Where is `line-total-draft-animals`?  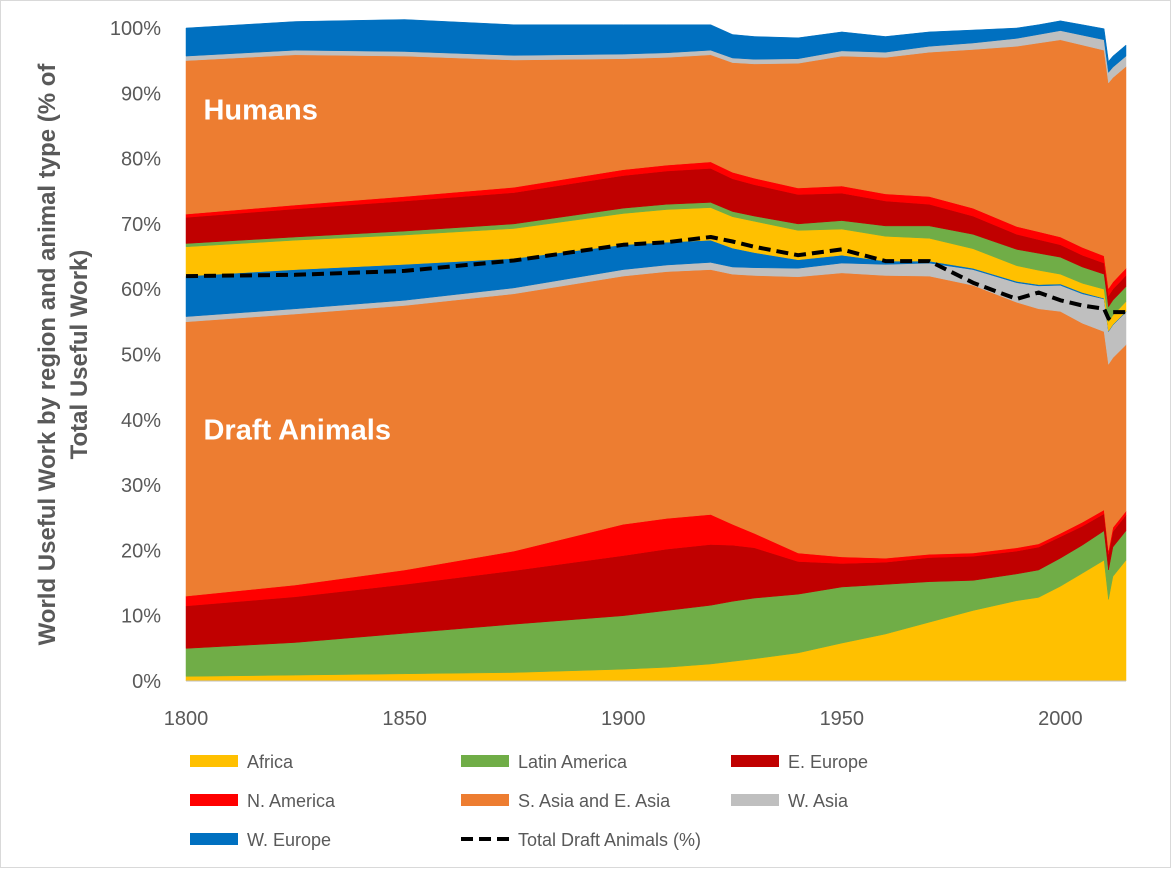 line-total-draft-animals is located at coordinates (655, 278).